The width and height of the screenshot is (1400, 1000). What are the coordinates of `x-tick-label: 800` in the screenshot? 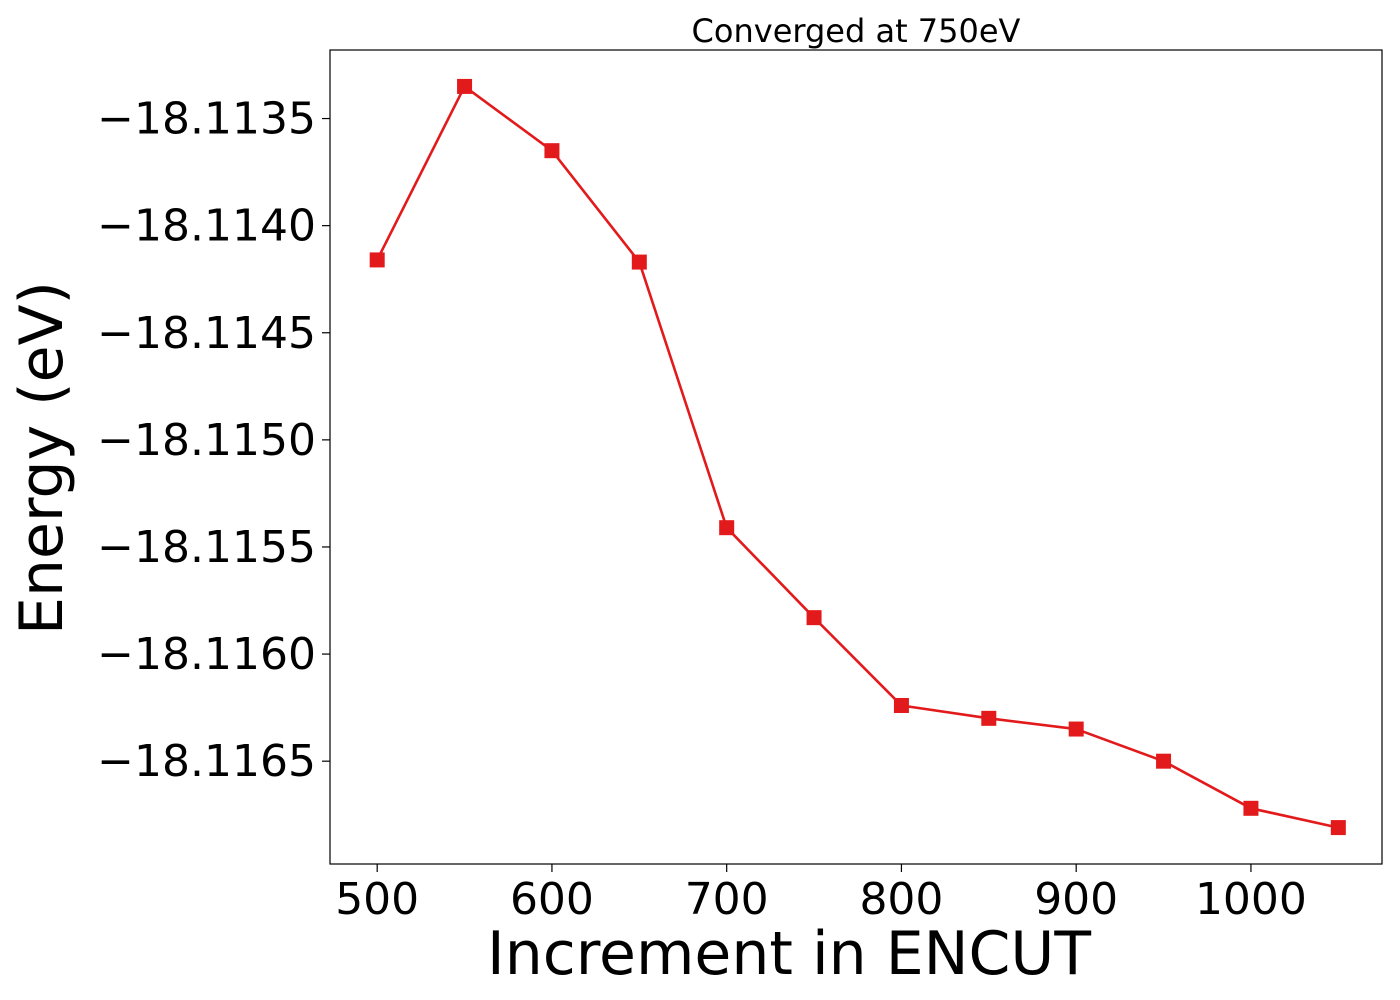 It's located at (901, 899).